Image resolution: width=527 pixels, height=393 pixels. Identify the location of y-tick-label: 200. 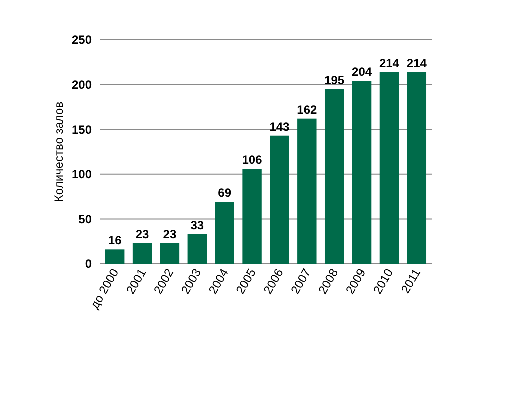
(82, 85).